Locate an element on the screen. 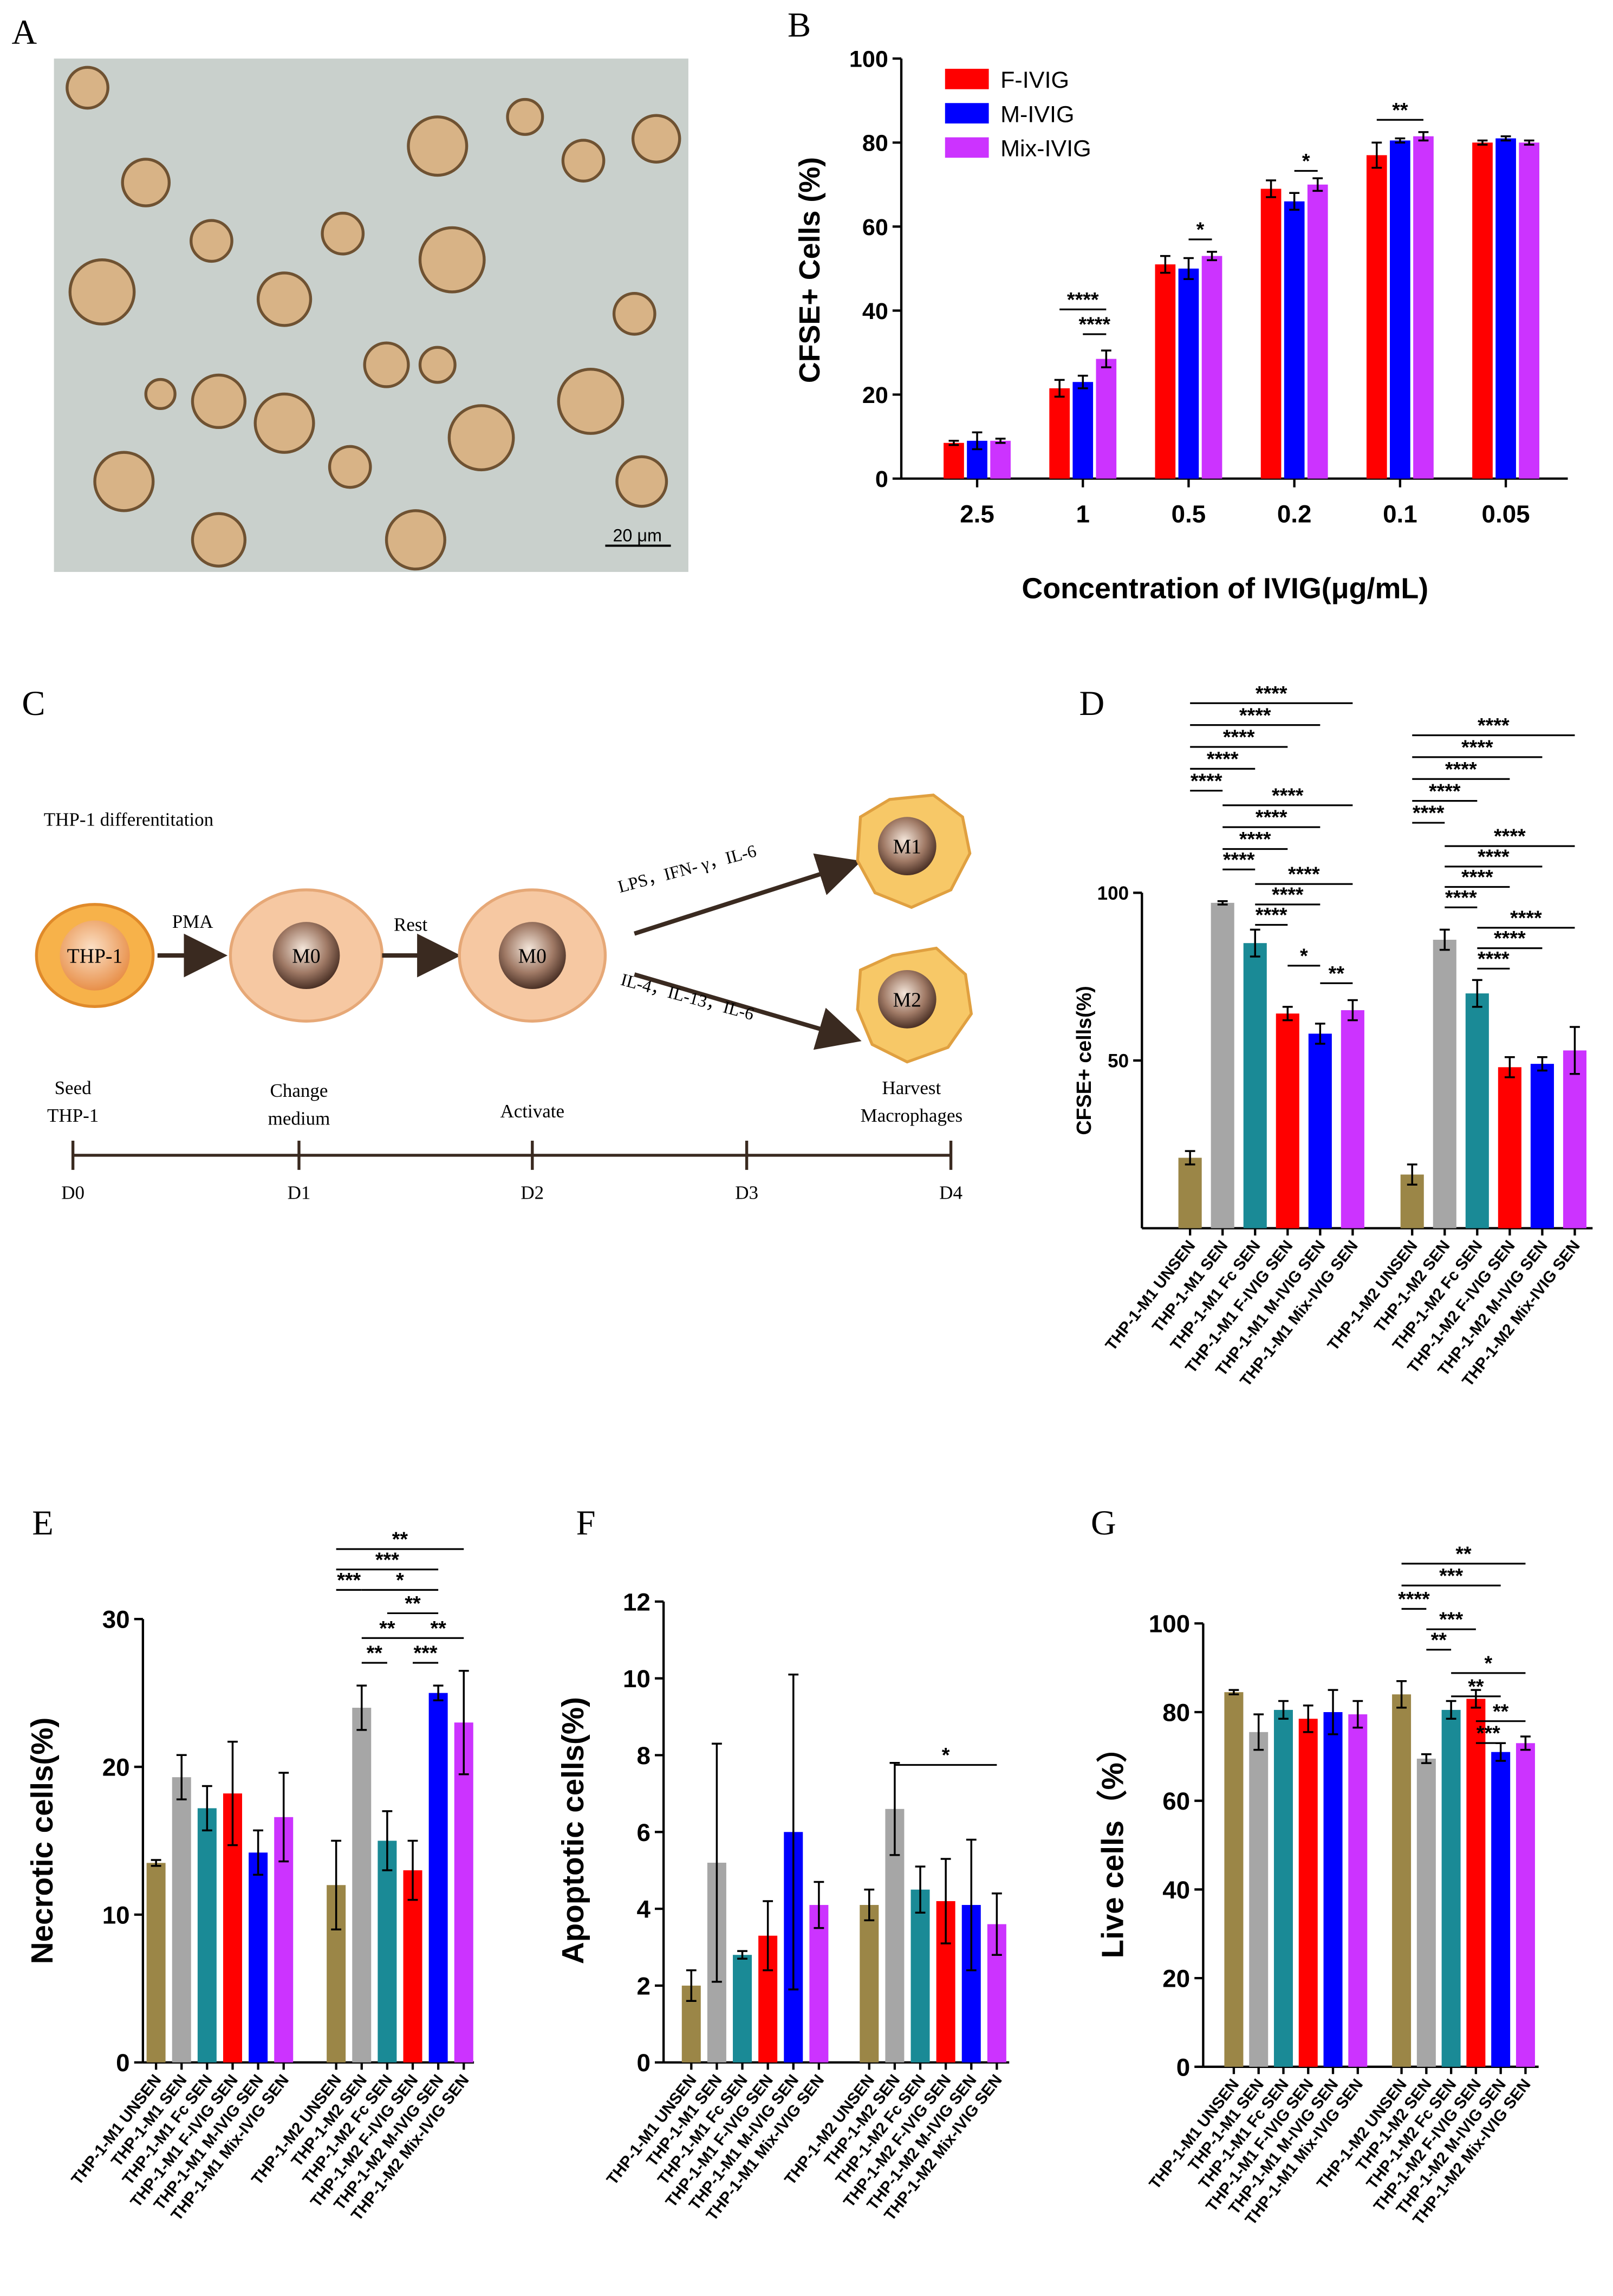 Image resolution: width=1613 pixels, height=2296 pixels. micrograph is located at coordinates (371, 315).